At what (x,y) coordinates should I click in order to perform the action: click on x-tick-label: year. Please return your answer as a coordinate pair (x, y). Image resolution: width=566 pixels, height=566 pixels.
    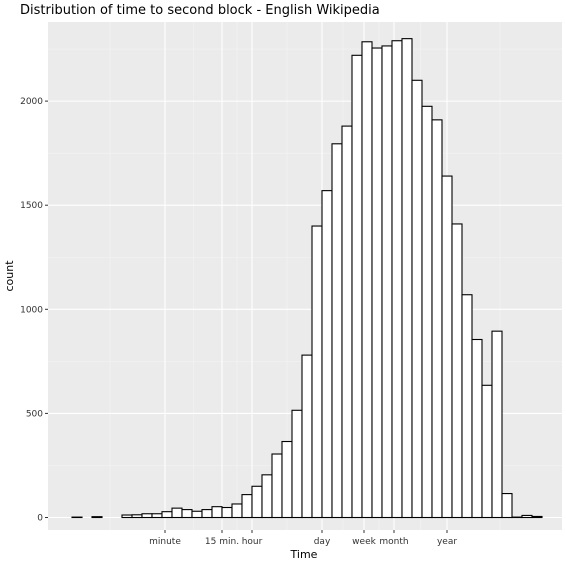
    Looking at the image, I should click on (447, 542).